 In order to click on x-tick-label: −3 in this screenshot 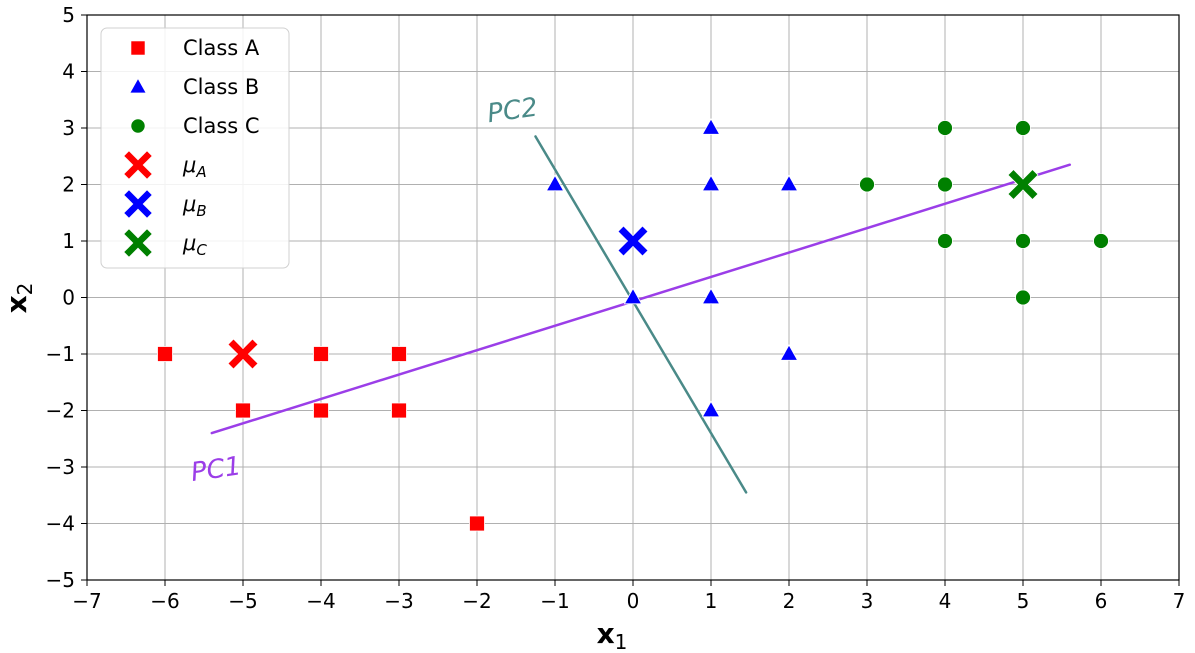, I will do `click(398, 601)`.